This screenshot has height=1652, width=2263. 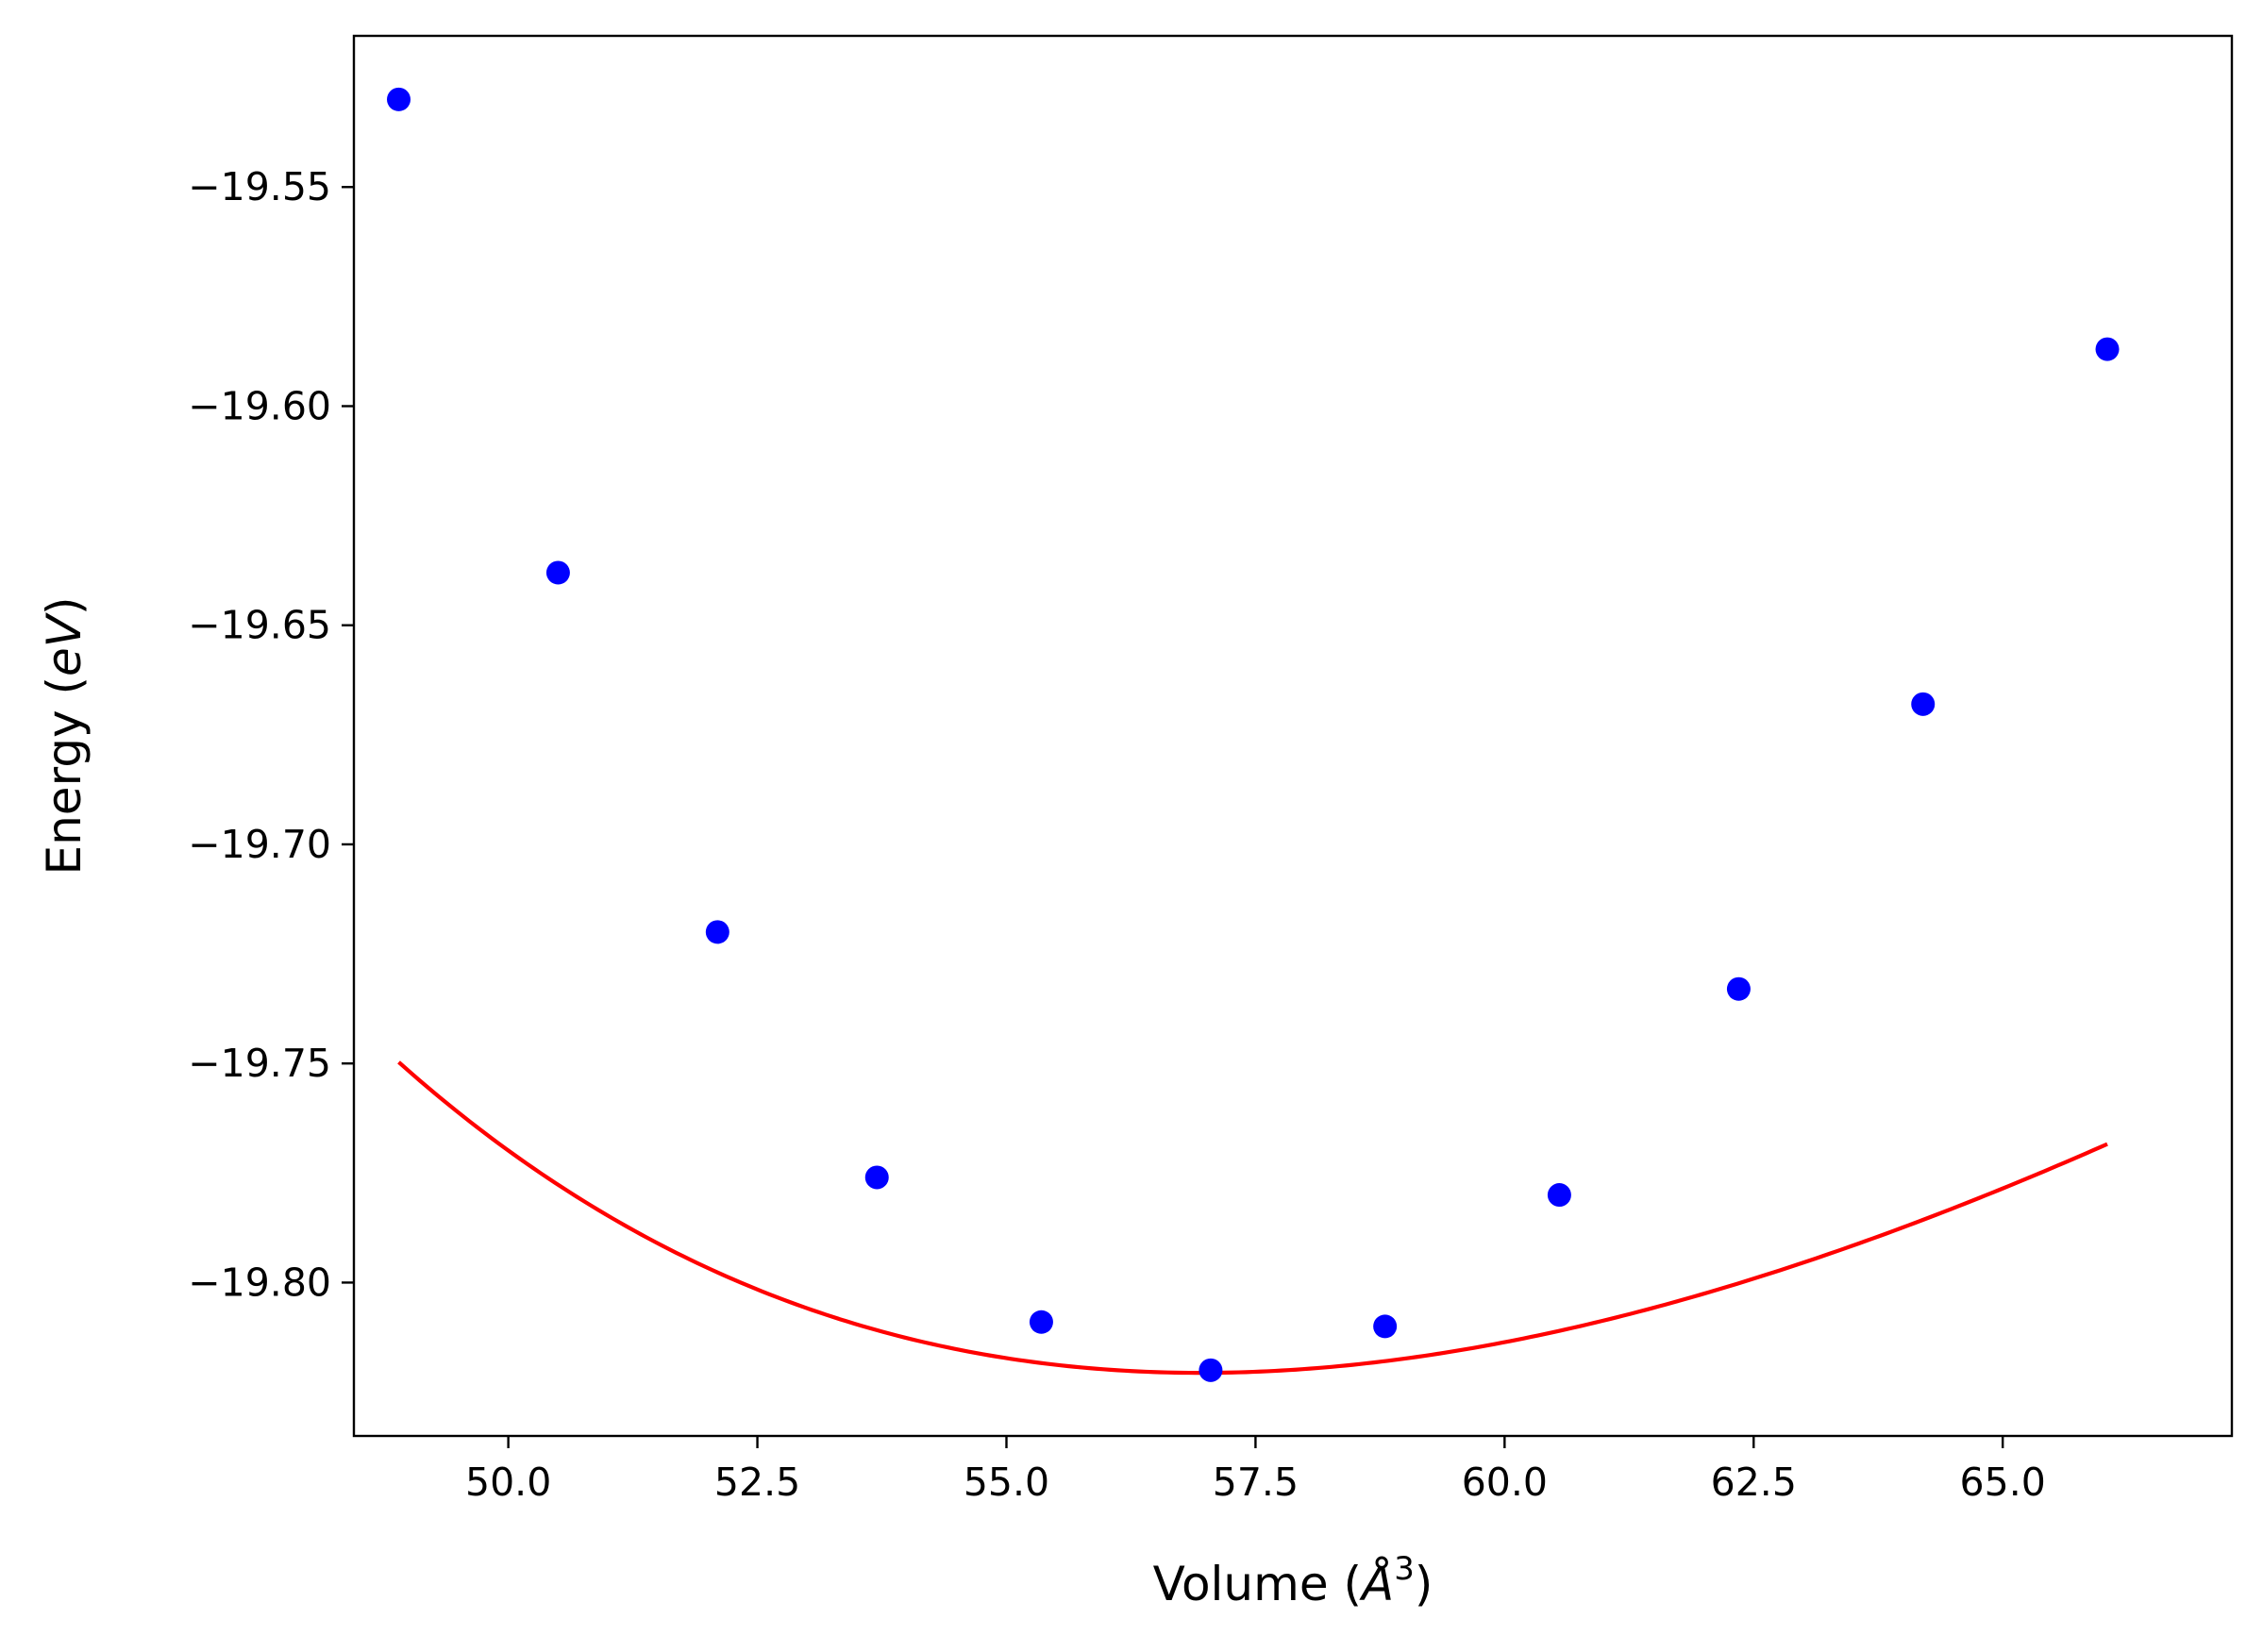 I want to click on y-axis-label-suffix: ), so click(x=64, y=606).